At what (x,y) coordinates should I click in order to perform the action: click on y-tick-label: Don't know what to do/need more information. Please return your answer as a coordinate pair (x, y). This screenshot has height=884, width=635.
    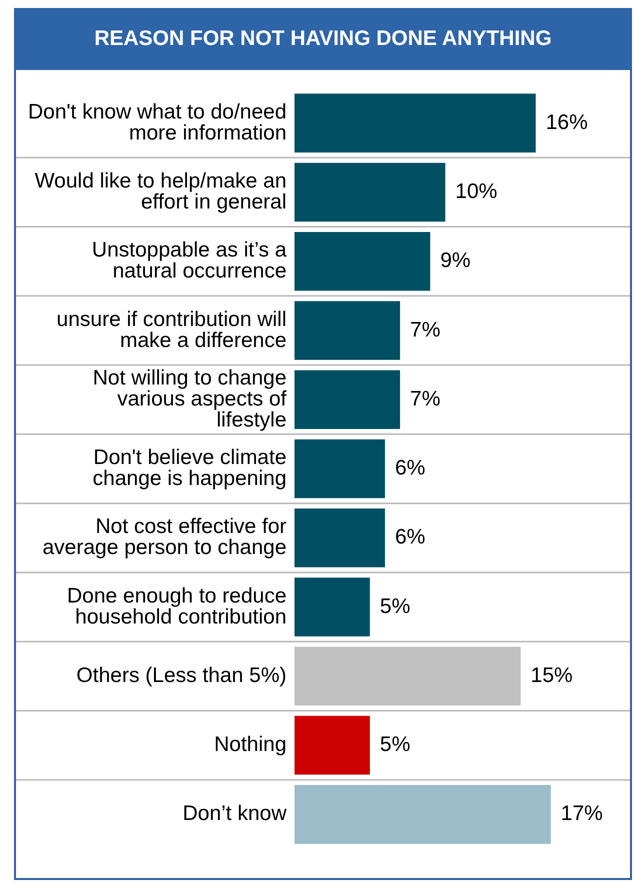
    Looking at the image, I should click on (157, 122).